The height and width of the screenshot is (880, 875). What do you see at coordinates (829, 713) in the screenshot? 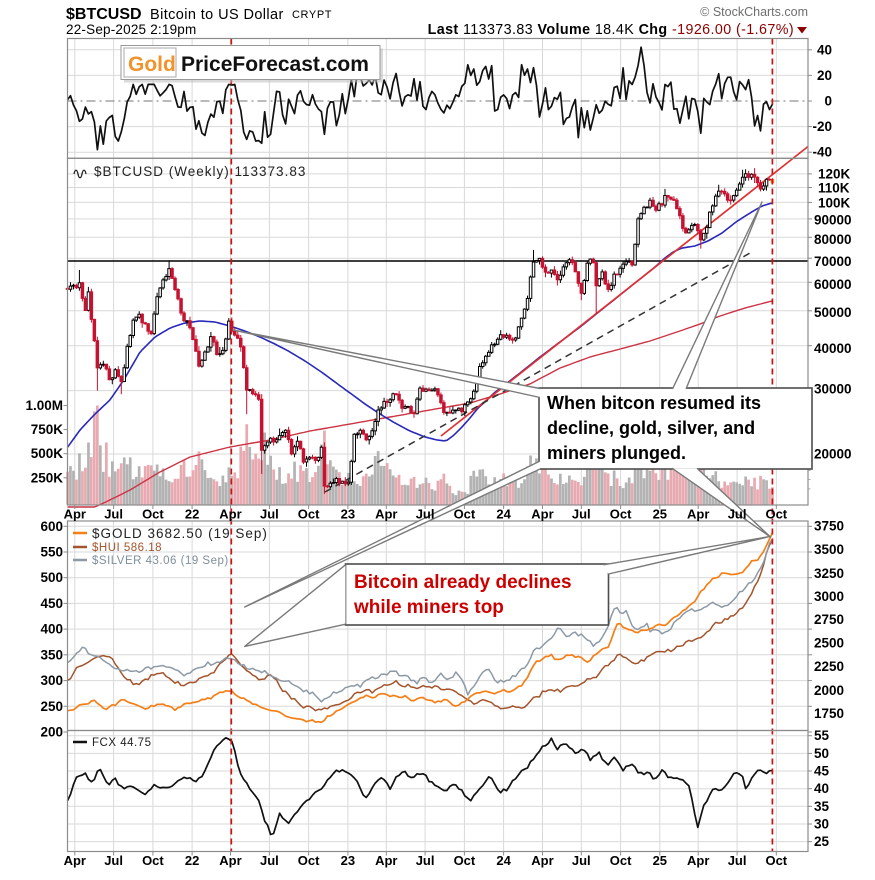
I see `svg-text: 1750` at bounding box center [829, 713].